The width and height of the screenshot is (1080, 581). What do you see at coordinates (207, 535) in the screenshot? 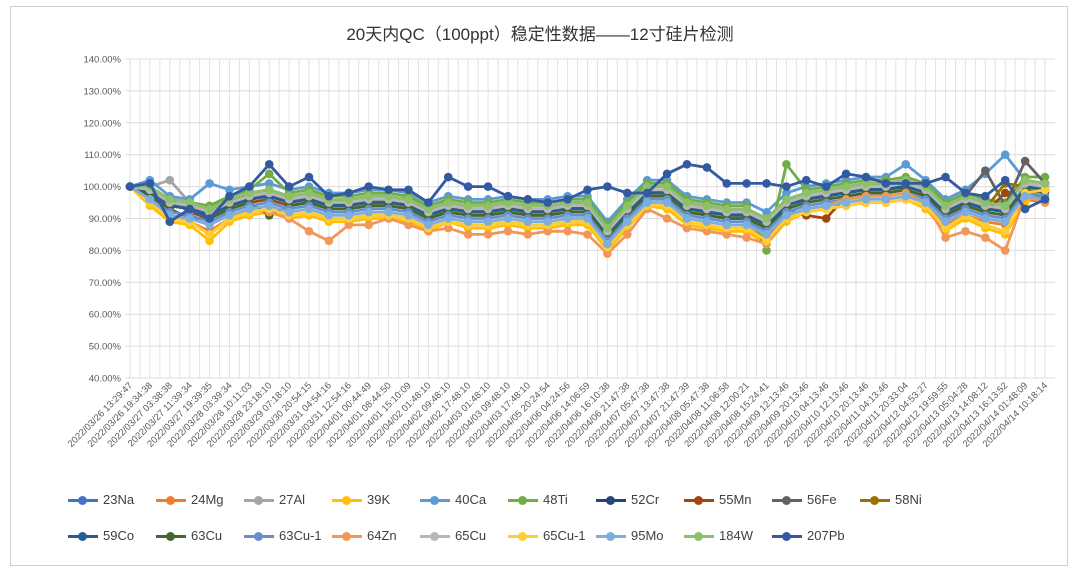
I see `legend-label: 63Cu` at bounding box center [207, 535].